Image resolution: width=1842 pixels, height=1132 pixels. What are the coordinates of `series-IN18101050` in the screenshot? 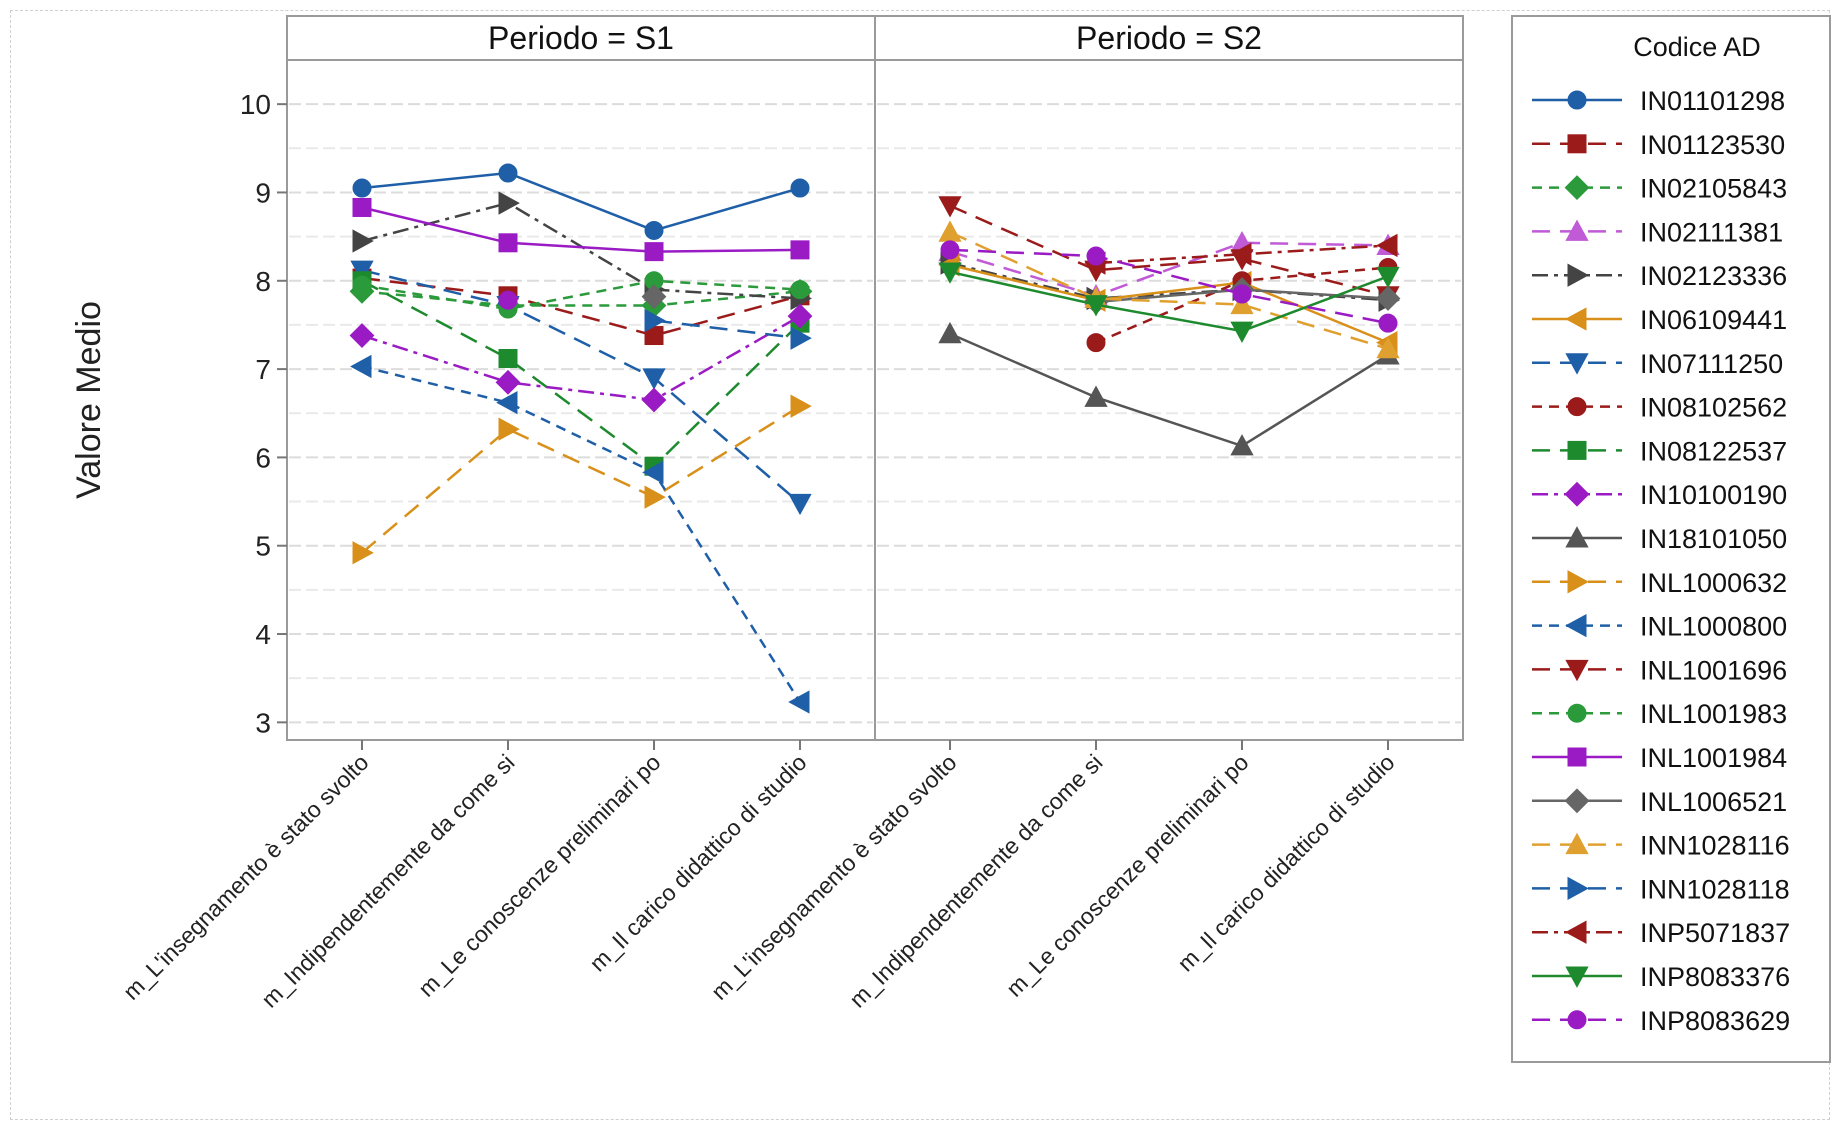 It's located at (1169, 388).